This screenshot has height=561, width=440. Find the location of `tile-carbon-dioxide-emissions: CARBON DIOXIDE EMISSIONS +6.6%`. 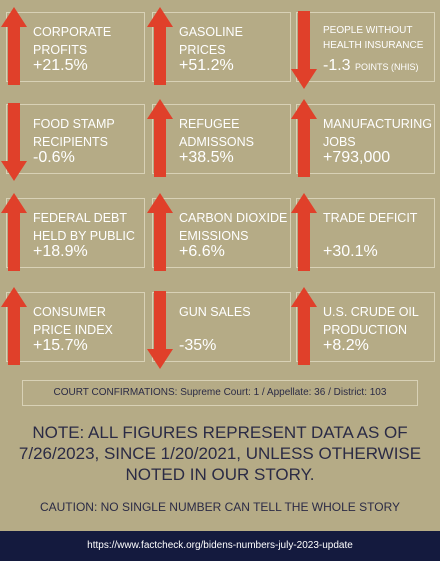

tile-carbon-dioxide-emissions: CARBON DIOXIDE EMISSIONS +6.6% is located at coordinates (221, 233).